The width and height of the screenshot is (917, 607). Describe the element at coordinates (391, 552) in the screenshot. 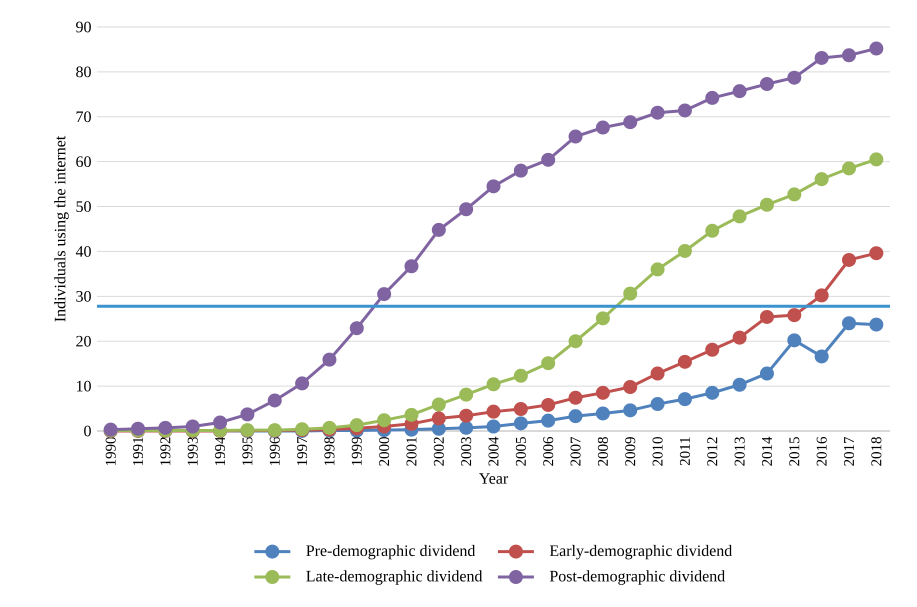

I see `legend-label: Pre-demographic dividend` at that location.